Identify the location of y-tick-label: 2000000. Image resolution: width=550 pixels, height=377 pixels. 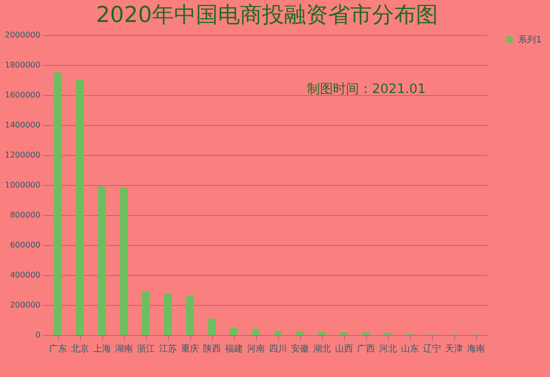
(22, 35).